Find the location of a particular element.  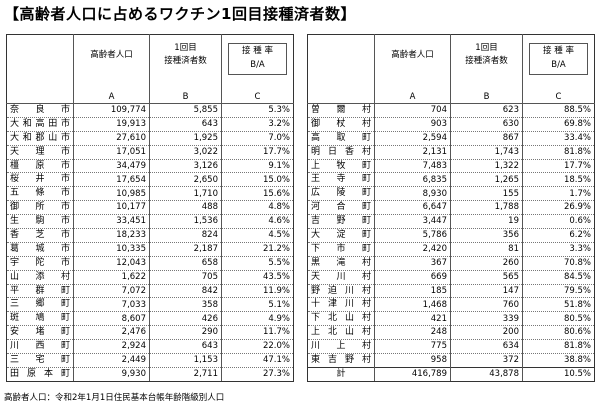

table-row: 大淀町 5,786 356 6.2% is located at coordinates (451, 235).